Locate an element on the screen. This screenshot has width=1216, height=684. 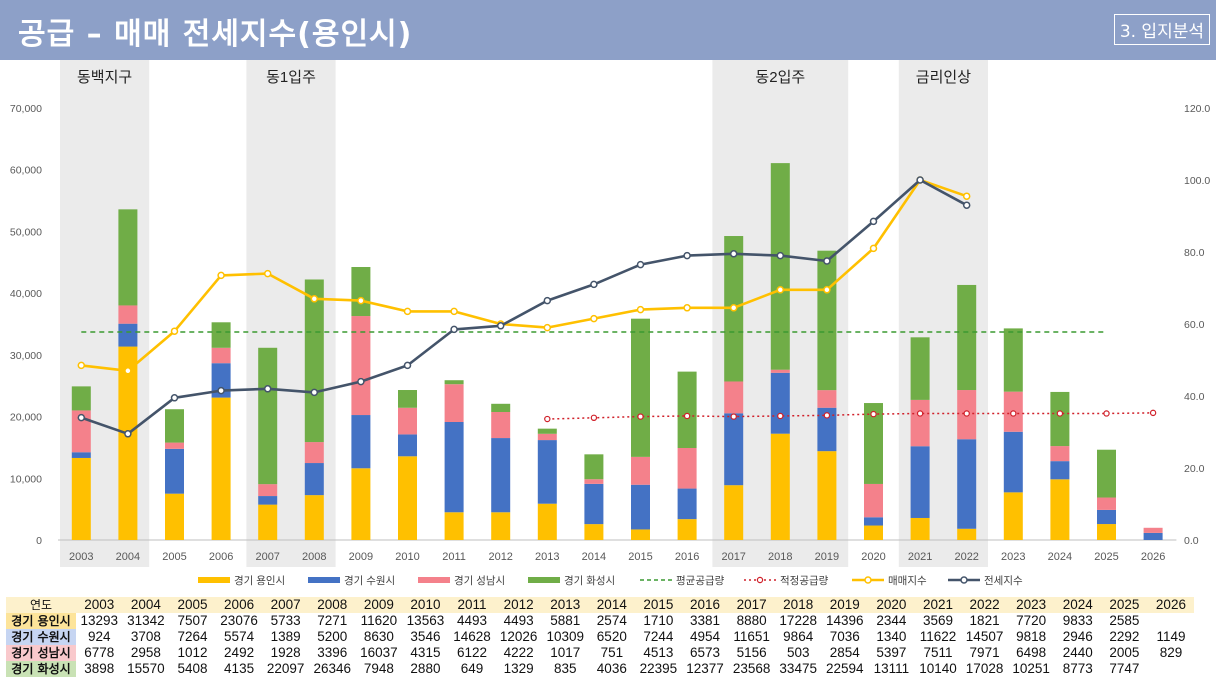
x-tick-label: 2003 is located at coordinates (81, 557).